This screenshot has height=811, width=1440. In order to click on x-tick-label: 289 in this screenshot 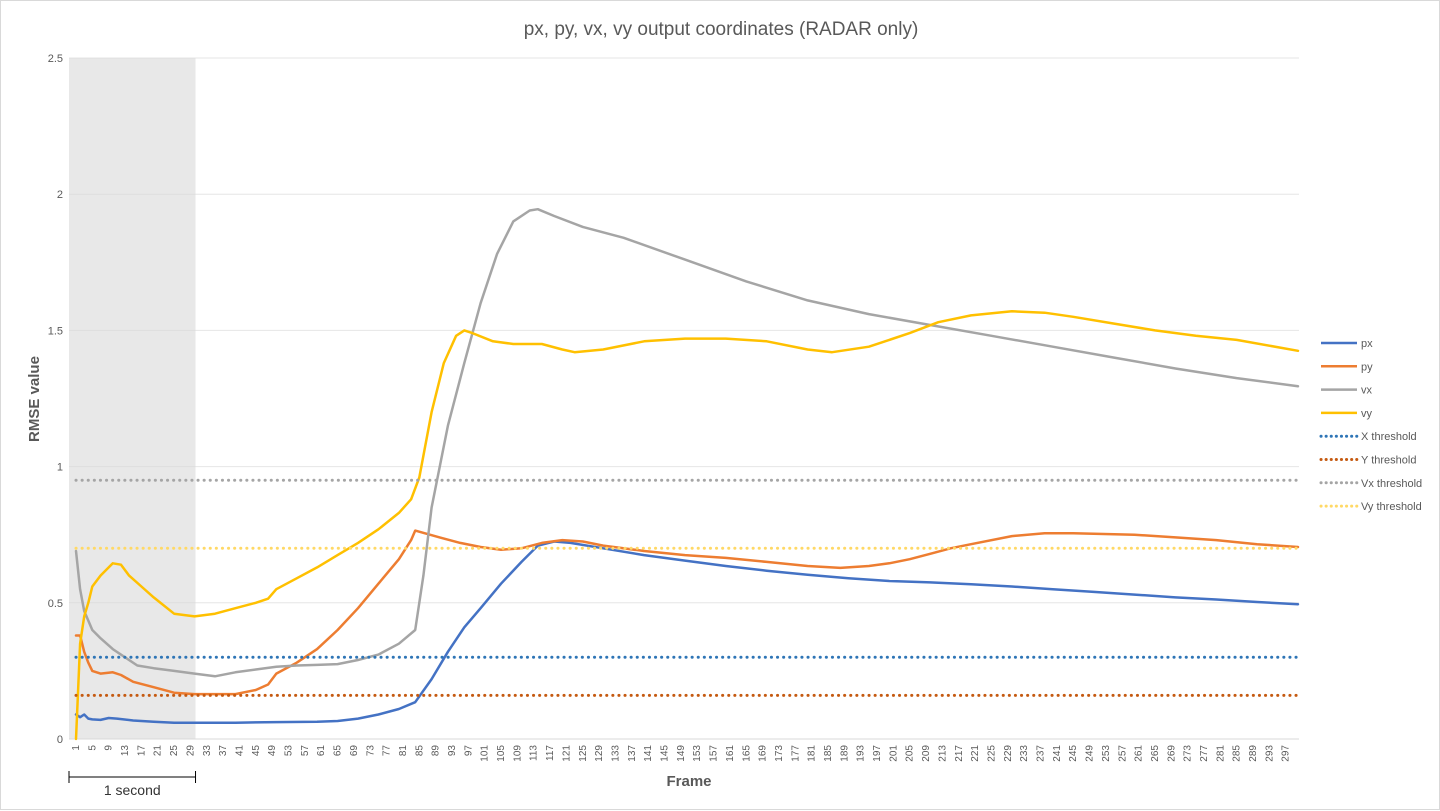, I will do `click(1253, 753)`.